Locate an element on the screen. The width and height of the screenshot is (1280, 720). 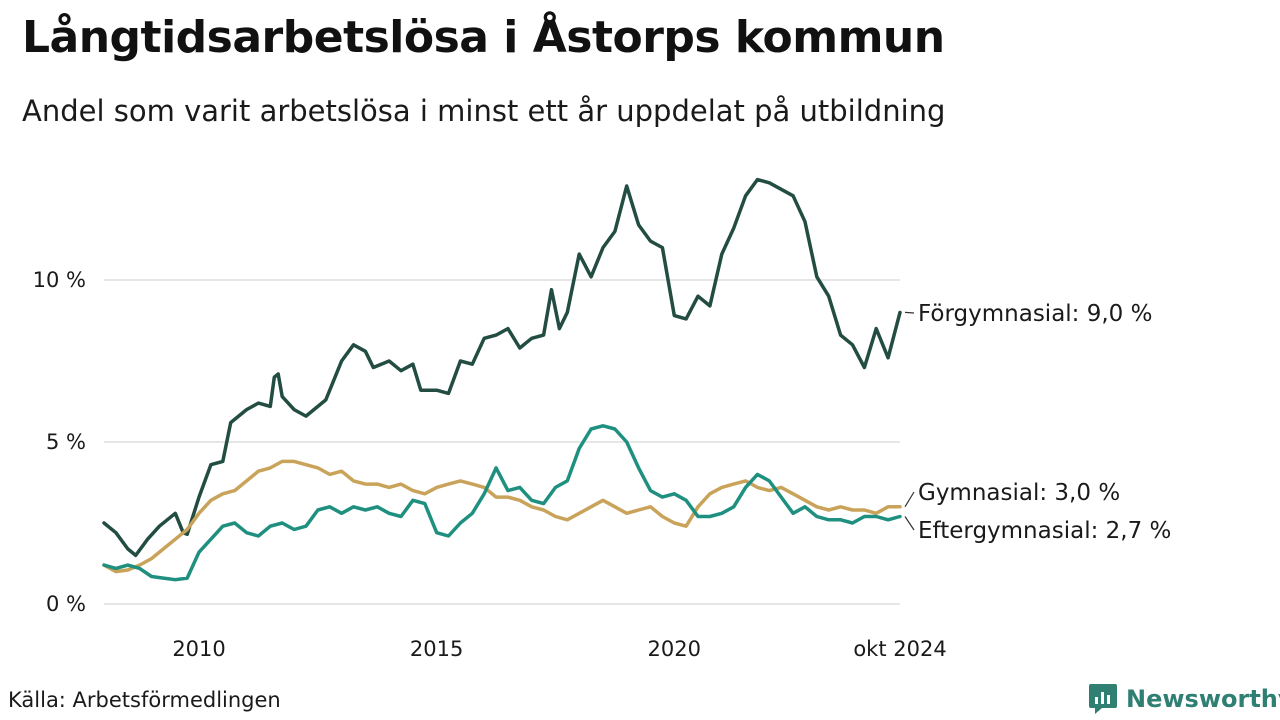
y-tick-label: 10 % is located at coordinates (59, 280).